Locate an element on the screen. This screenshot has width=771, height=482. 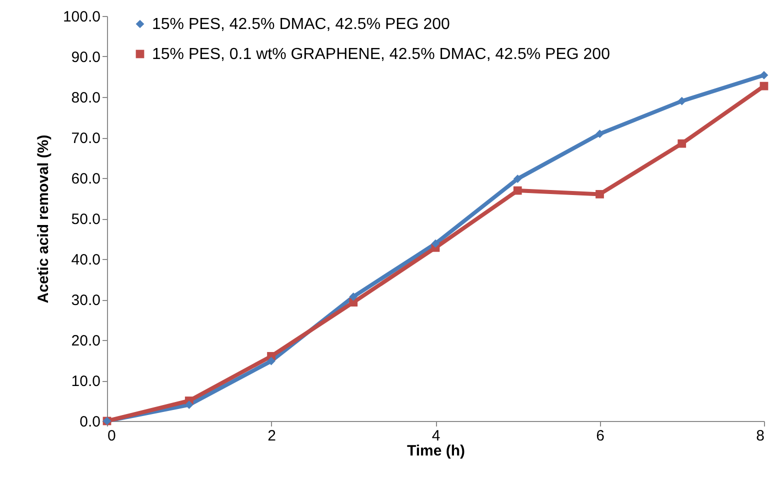
x-tick-label: 8 is located at coordinates (760, 436).